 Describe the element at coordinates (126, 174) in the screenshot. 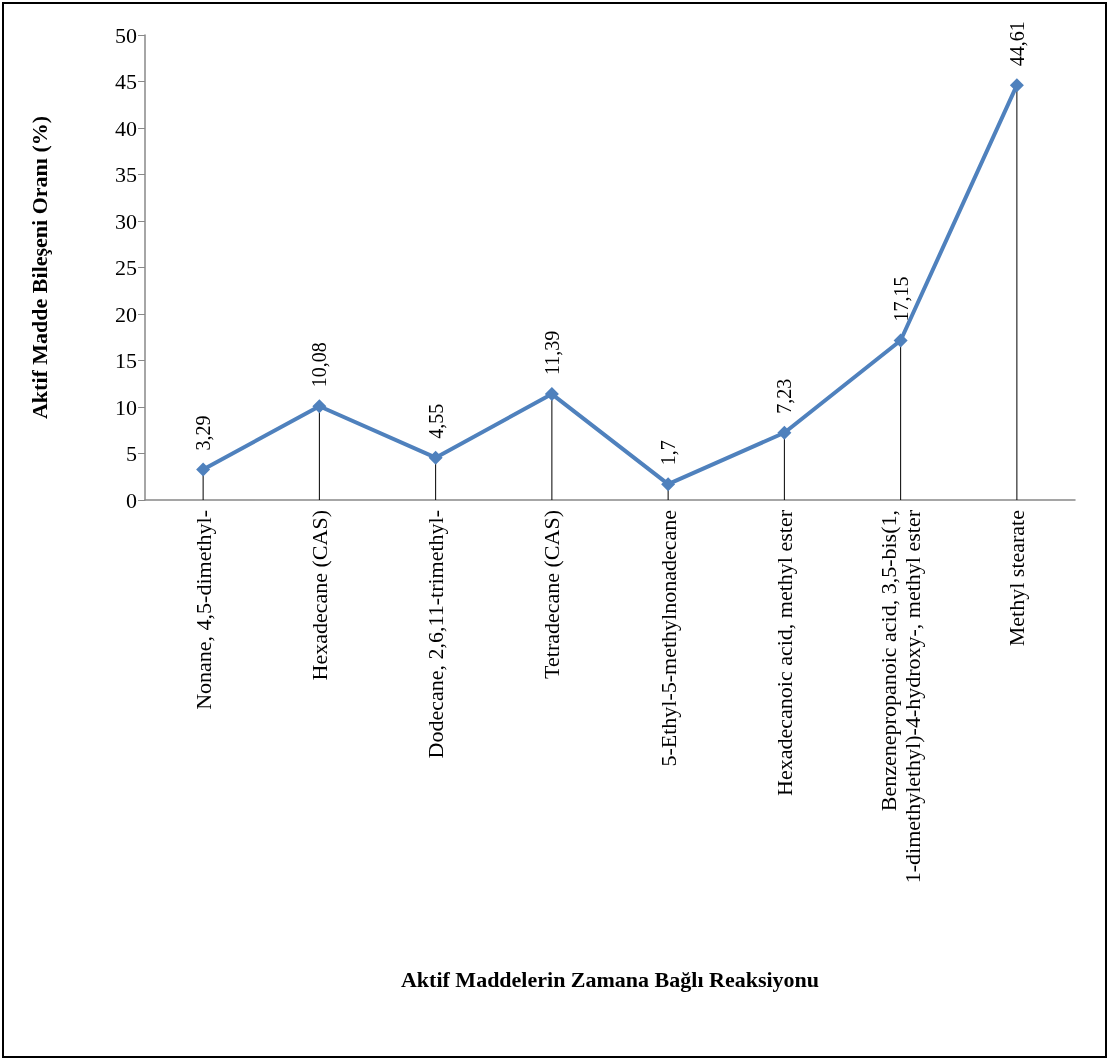

I see `y-tick-label: 35` at that location.